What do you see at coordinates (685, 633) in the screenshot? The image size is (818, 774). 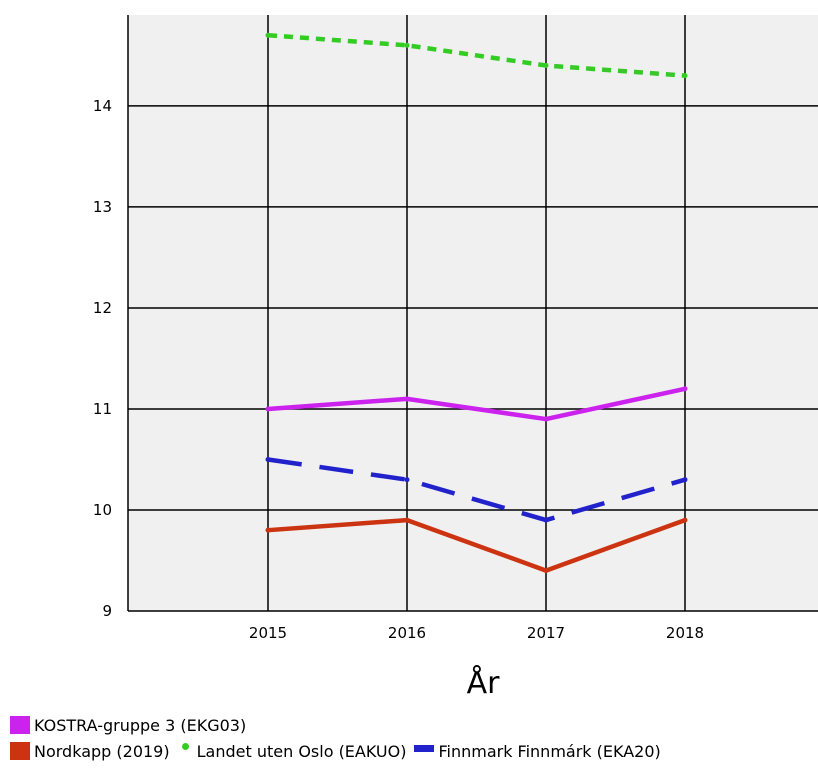 I see `x-tick-label: 2018` at bounding box center [685, 633].